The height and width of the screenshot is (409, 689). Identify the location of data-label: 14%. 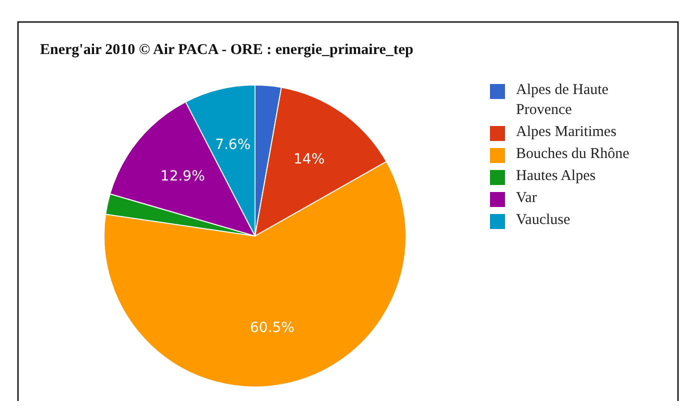
(309, 159).